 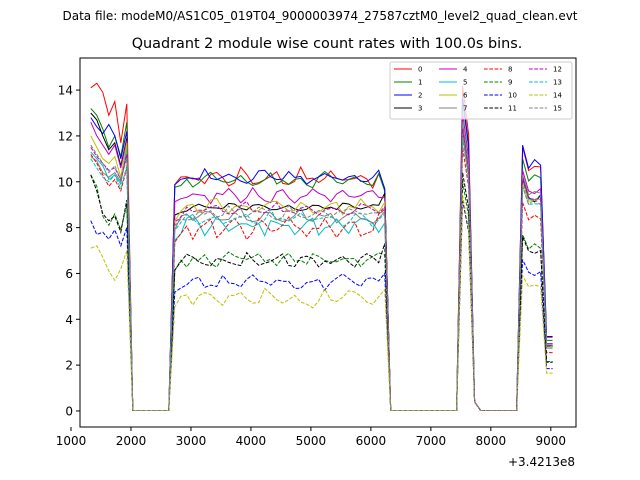 I want to click on x-tick-label: 9000, so click(x=551, y=441).